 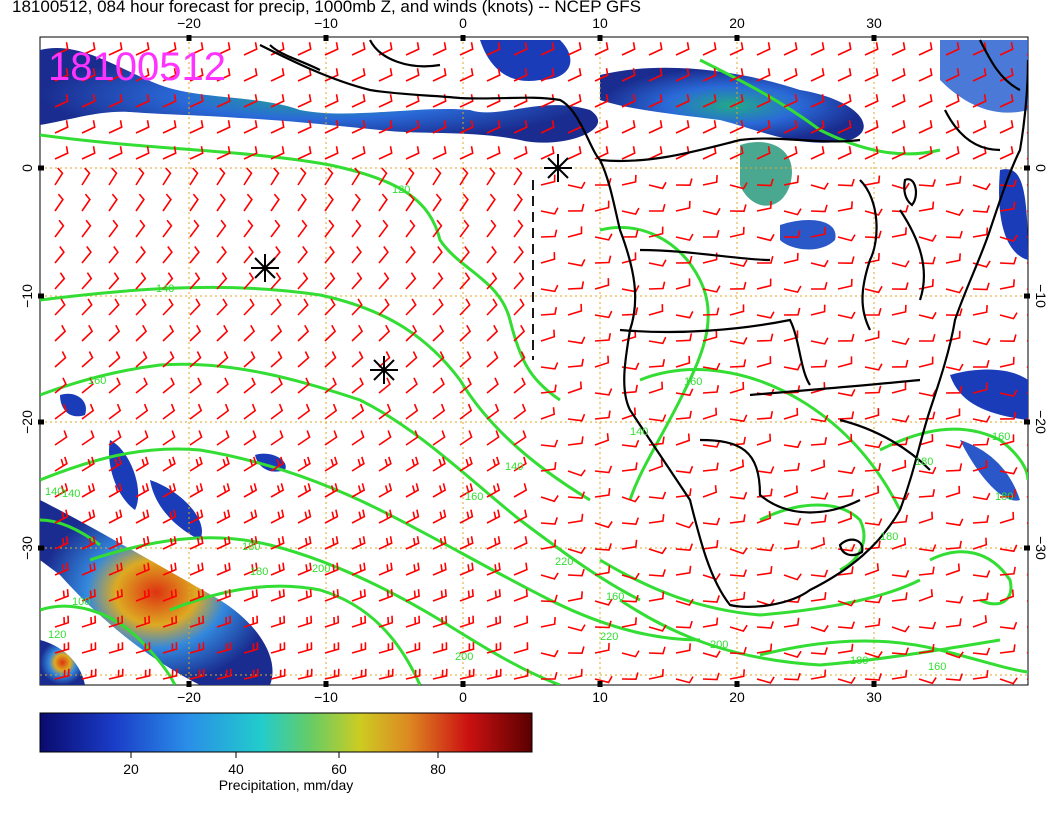 What do you see at coordinates (937, 667) in the screenshot?
I see `contour-label: 160` at bounding box center [937, 667].